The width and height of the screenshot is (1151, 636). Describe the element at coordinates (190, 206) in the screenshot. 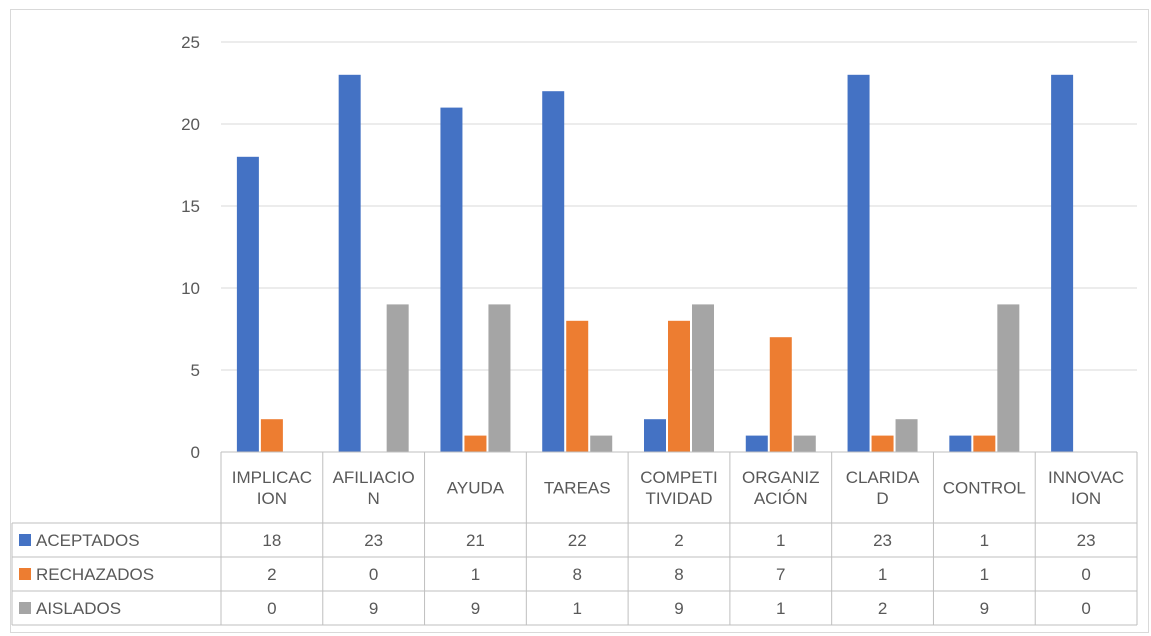

I see `y-tick-label: 15` at that location.